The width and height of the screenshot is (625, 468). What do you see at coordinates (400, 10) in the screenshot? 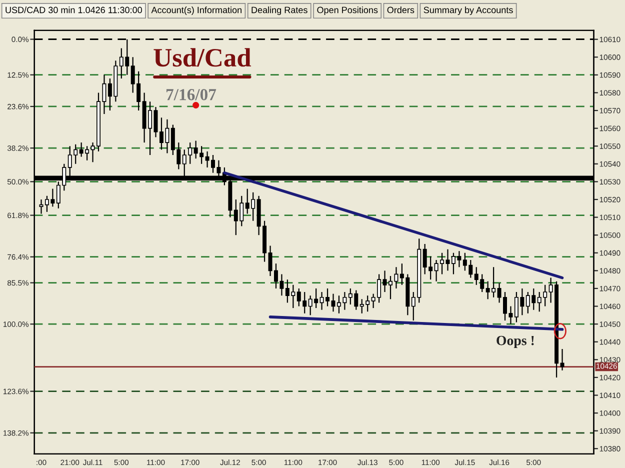
I see `text: Orders` at bounding box center [400, 10].